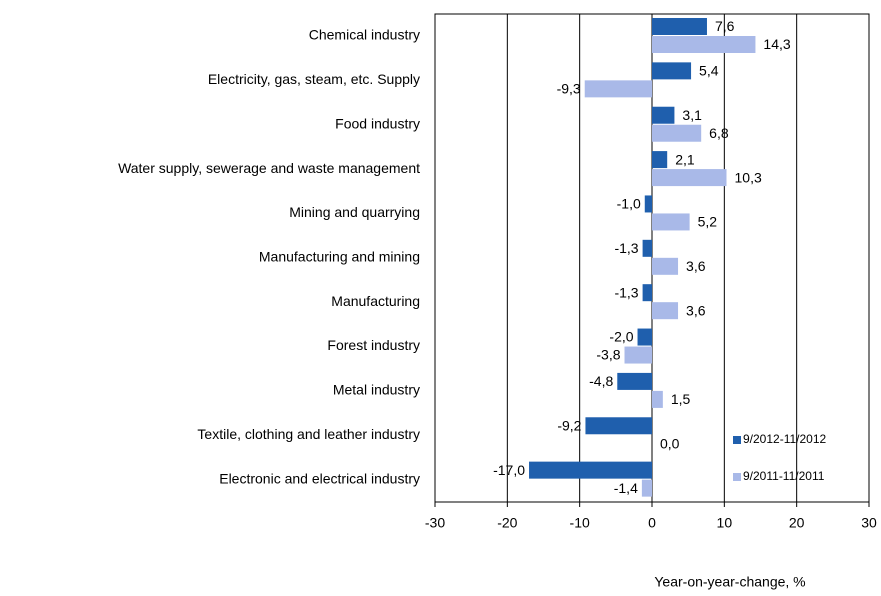 The height and width of the screenshot is (596, 881). Describe the element at coordinates (776, 44) in the screenshot. I see `value-label: 14,3` at that location.